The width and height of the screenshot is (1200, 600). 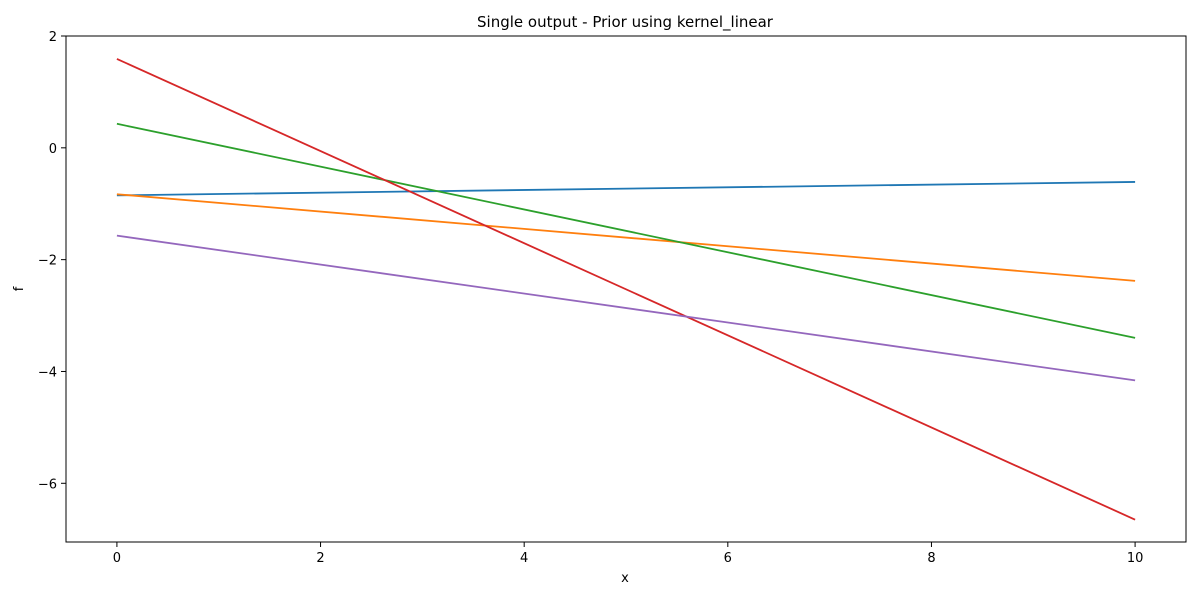 I want to click on y-tick-label: 0, so click(x=53, y=149).